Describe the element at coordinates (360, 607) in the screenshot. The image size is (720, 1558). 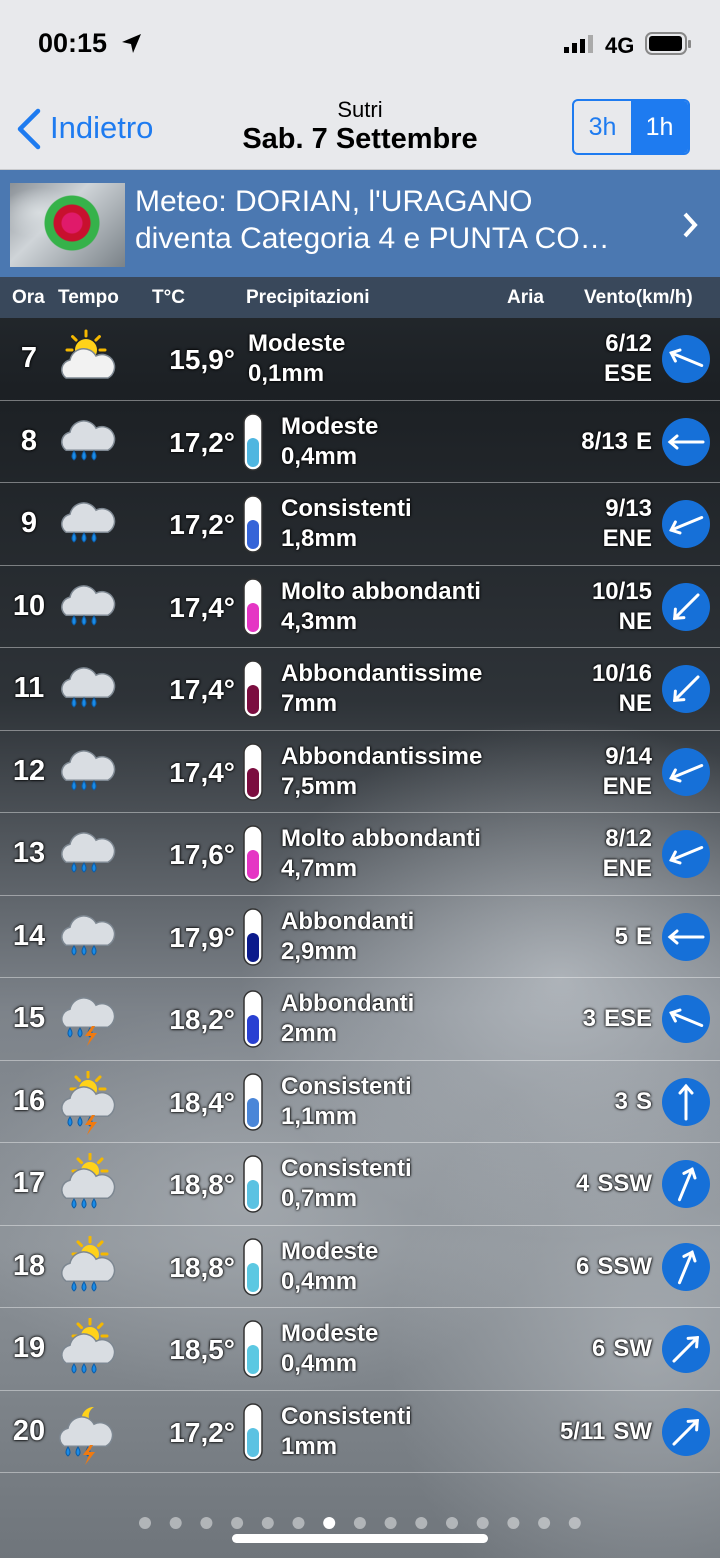
I see `forecast-row: 10 17,4° Molto abbondanti 4,3mm 10/15 NE` at that location.